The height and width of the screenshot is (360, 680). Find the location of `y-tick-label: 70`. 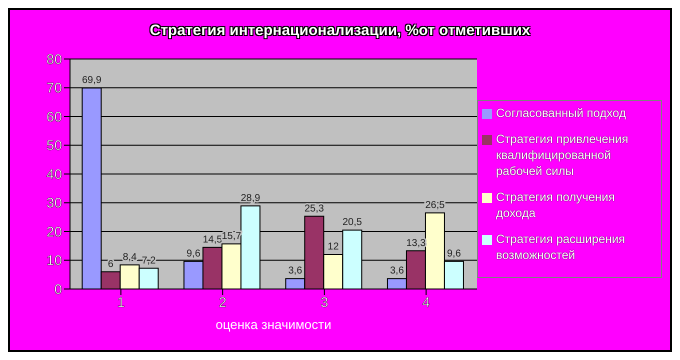

y-tick-label: 70 is located at coordinates (54, 88).